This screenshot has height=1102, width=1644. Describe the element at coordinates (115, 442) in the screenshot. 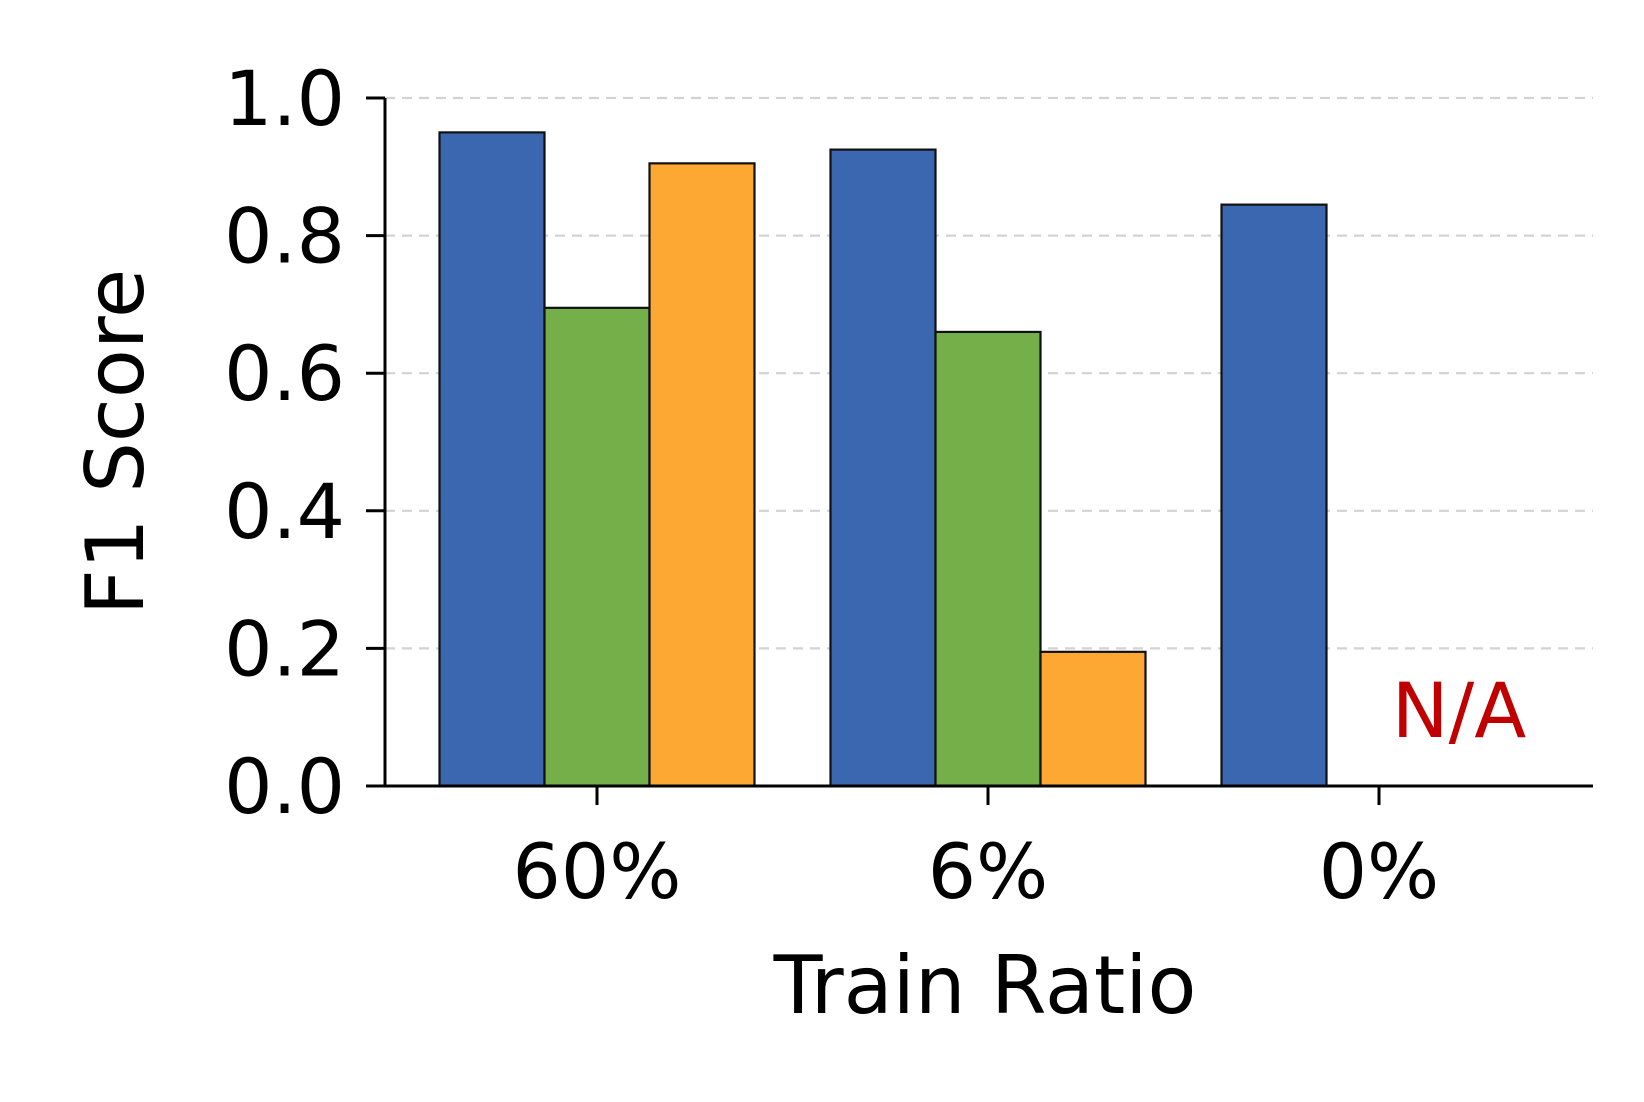

I see `y-axis-title: F1 Score` at that location.